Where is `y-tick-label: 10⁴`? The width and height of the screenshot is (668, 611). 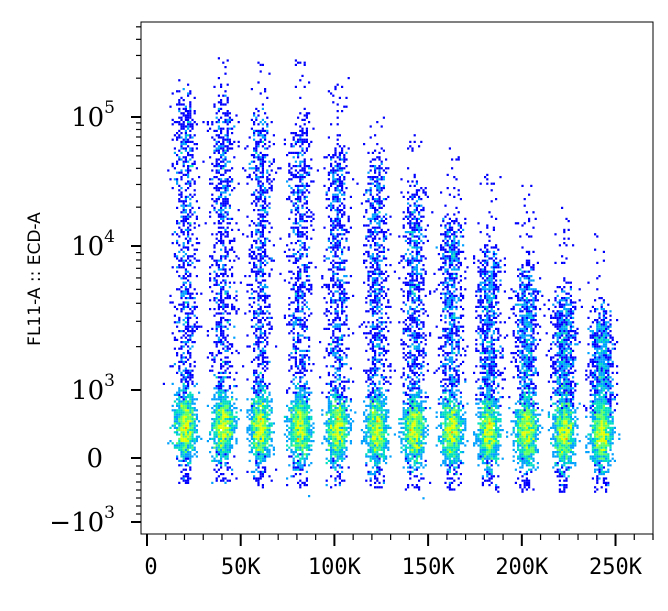
y-tick-label: 10⁴ is located at coordinates (93, 244).